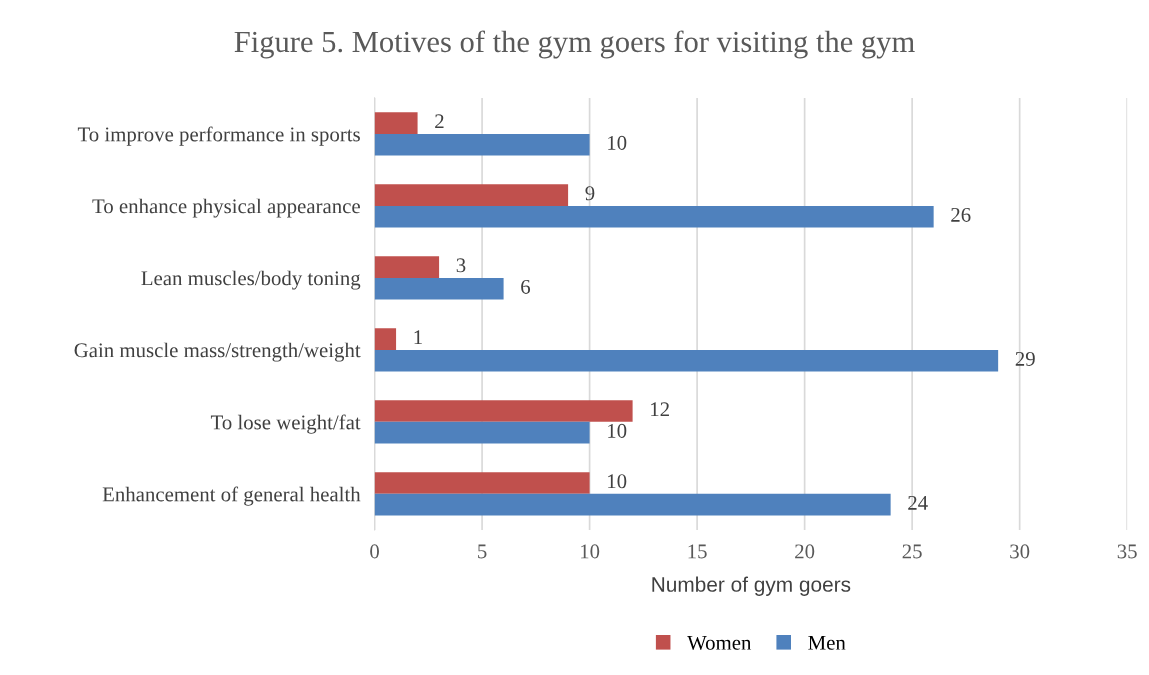 This screenshot has width=1149, height=675. Describe the element at coordinates (805, 551) in the screenshot. I see `x-tick-label: 20` at that location.